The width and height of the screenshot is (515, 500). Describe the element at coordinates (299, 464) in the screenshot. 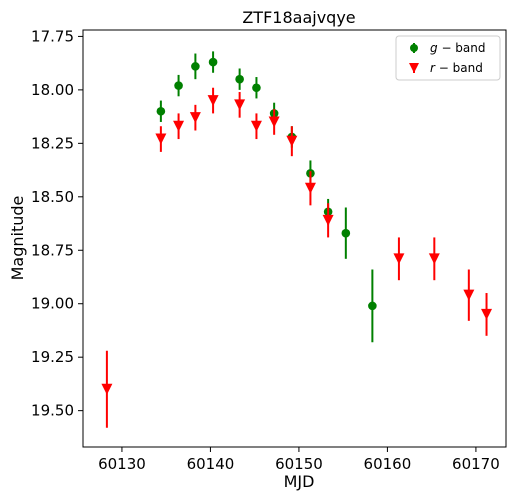

I see `x-tick-label: 60150` at that location.